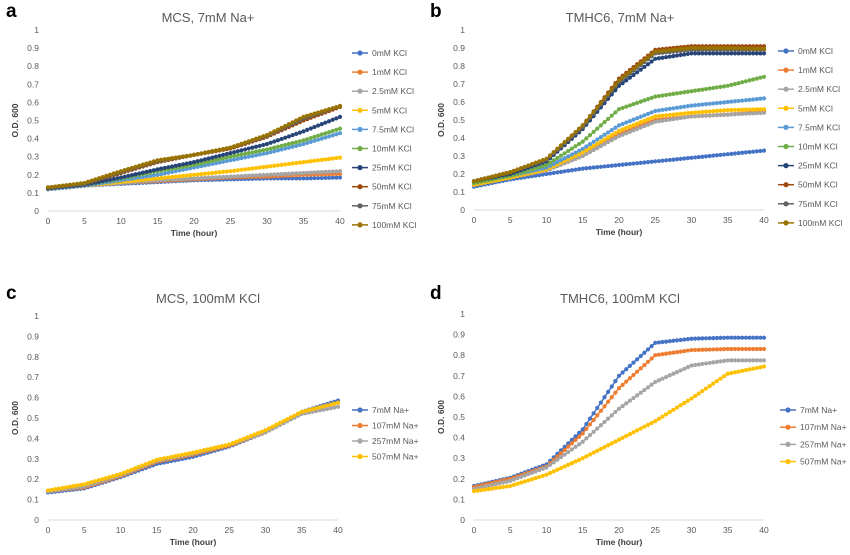 This screenshot has height=555, width=850. I want to click on series-7mm-na-, so click(193, 446).